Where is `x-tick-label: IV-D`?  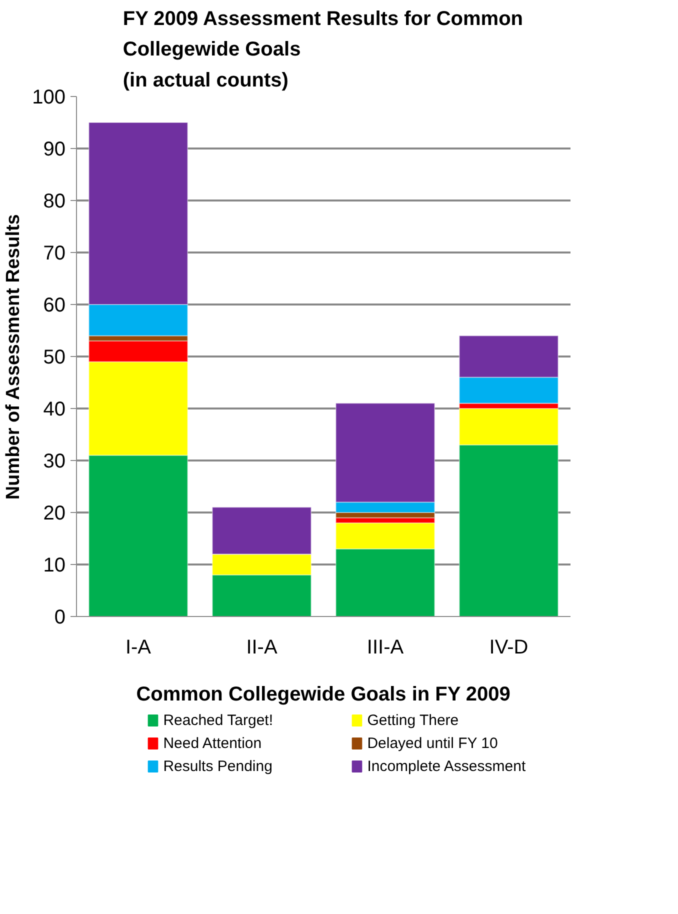 x-tick-label: IV-D is located at coordinates (508, 647).